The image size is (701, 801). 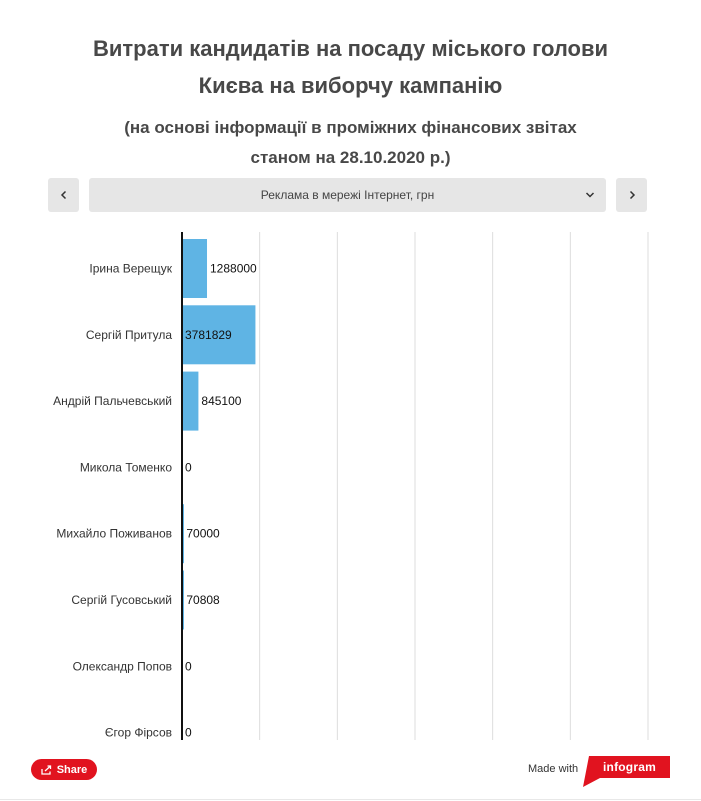 I want to click on dataset-dropdown-label: Реклама в мережі Інтернет, грн, so click(x=347, y=195).